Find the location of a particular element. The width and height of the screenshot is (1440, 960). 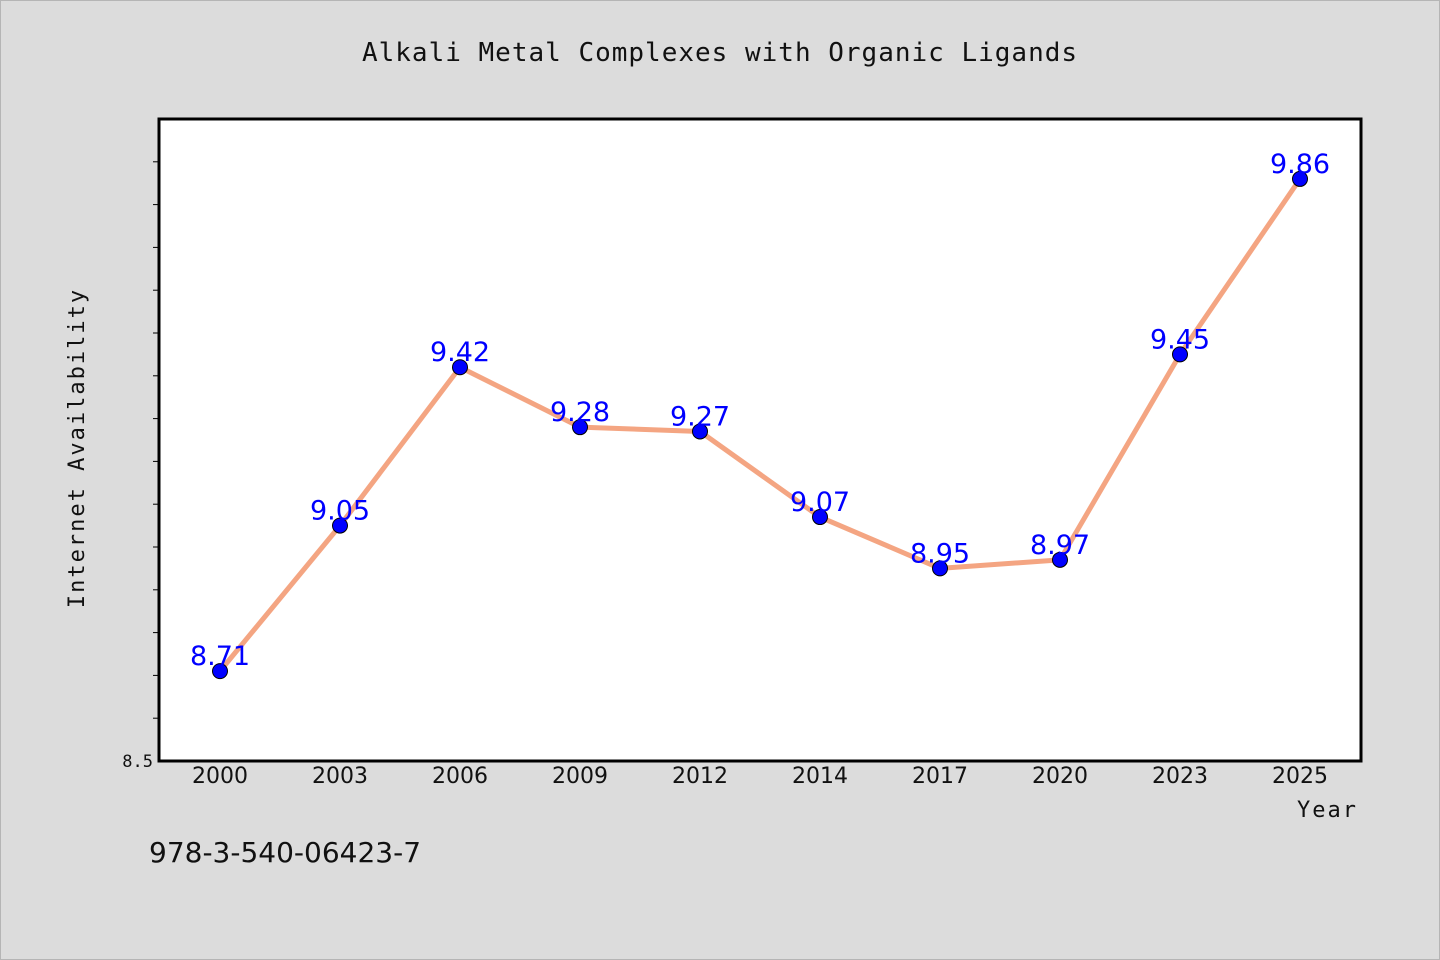

isbn-text: 978-3-540-06423-7 is located at coordinates (285, 852).